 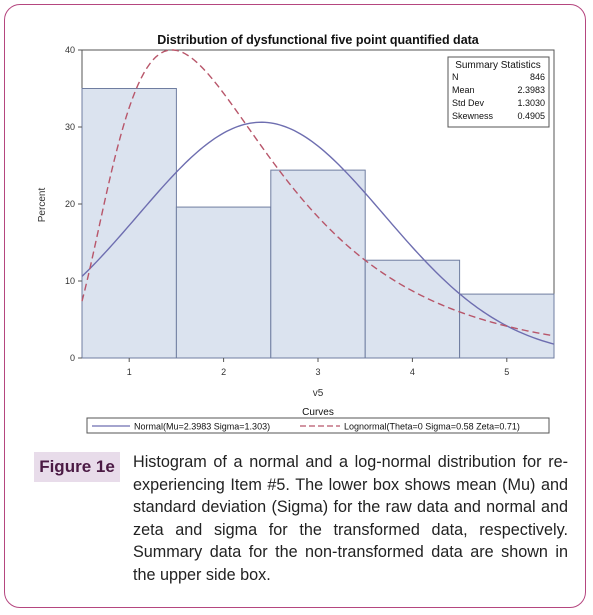 What do you see at coordinates (70, 204) in the screenshot?
I see `y-tick-label: 20` at bounding box center [70, 204].